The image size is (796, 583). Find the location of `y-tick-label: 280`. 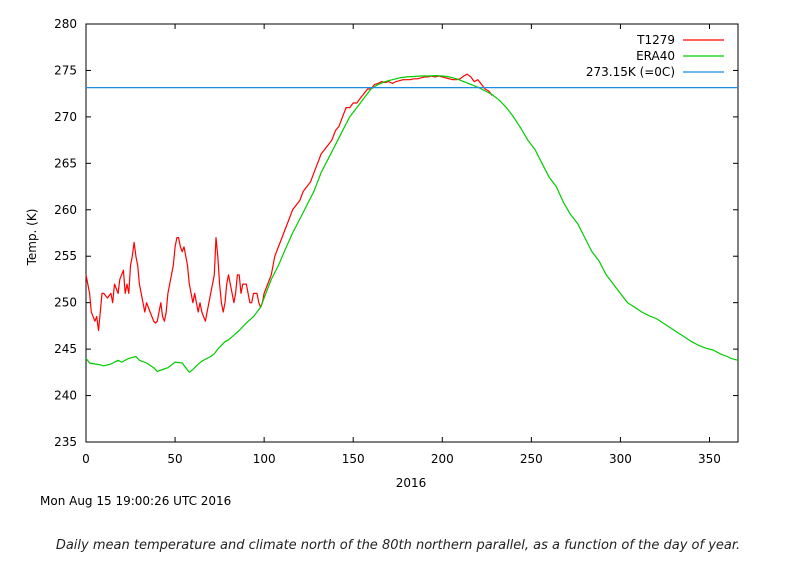

y-tick-label: 280 is located at coordinates (65, 24).